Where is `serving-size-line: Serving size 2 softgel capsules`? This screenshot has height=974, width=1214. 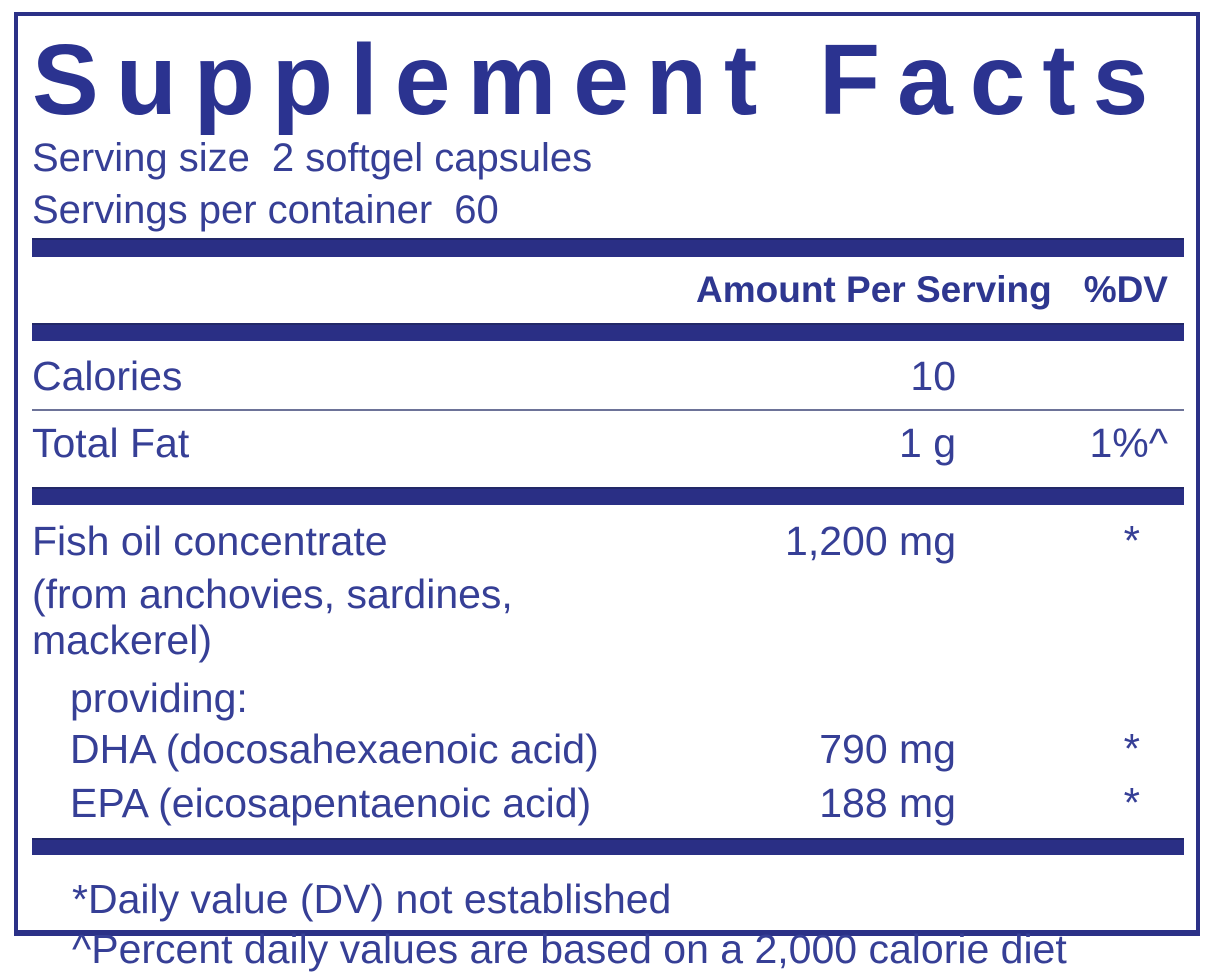
serving-size-line: Serving size 2 softgel capsules is located at coordinates (608, 158).